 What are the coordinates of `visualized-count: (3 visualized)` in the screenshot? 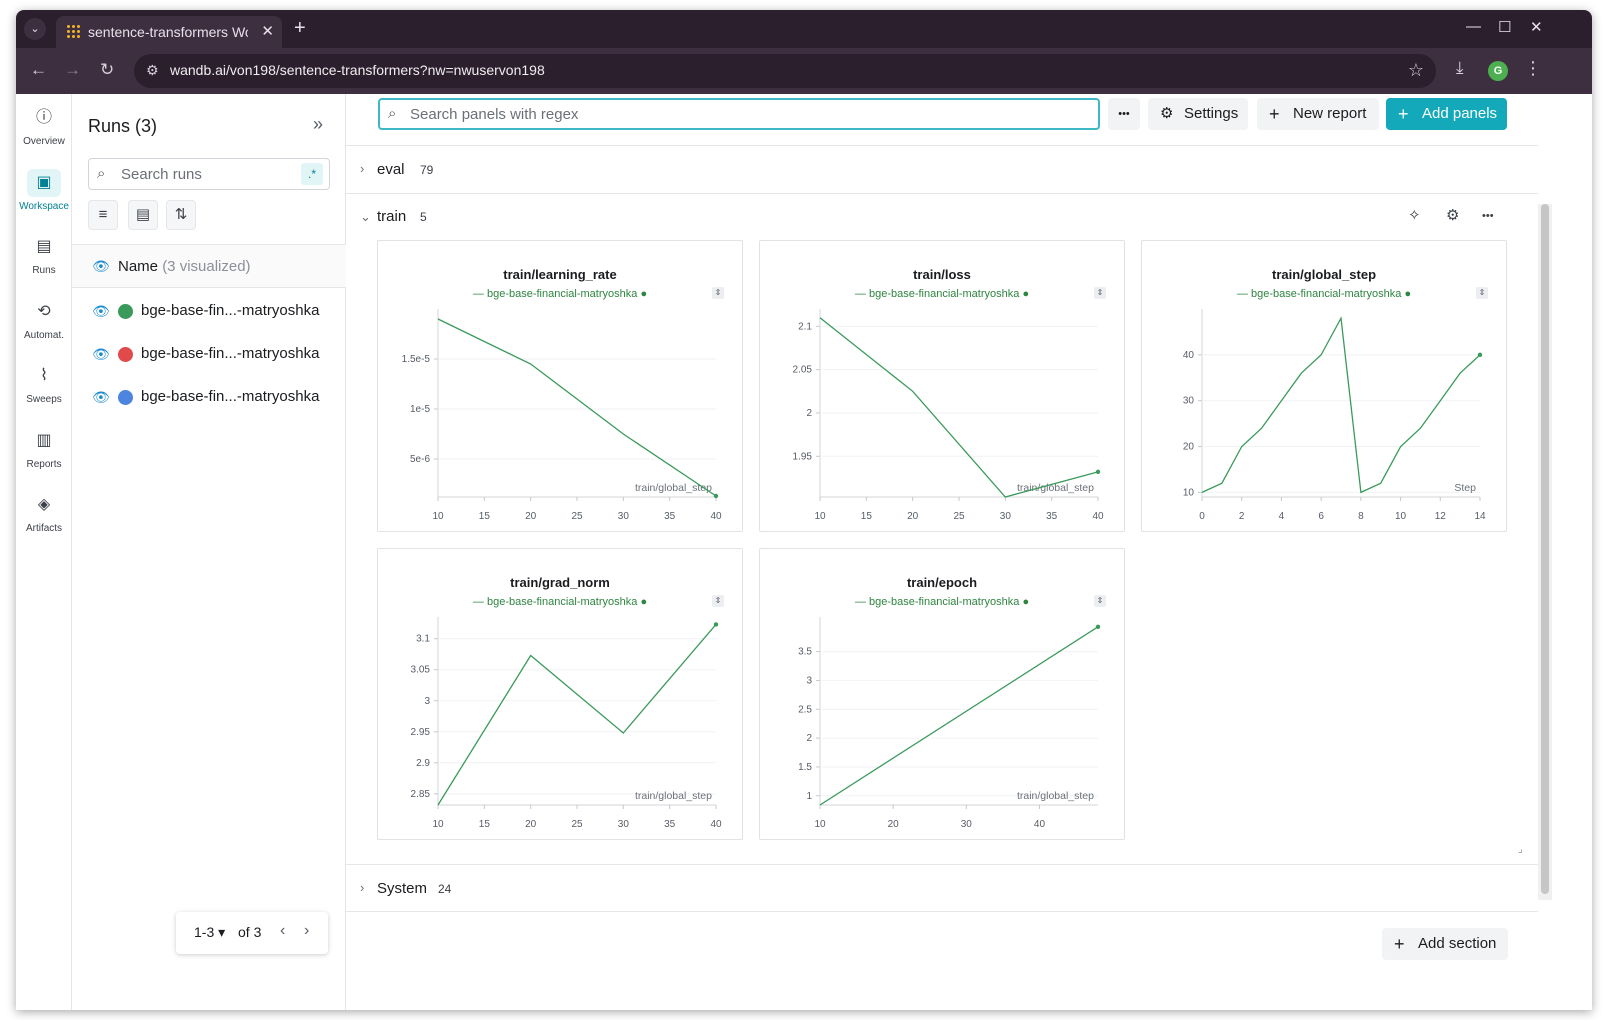 It's located at (206, 266).